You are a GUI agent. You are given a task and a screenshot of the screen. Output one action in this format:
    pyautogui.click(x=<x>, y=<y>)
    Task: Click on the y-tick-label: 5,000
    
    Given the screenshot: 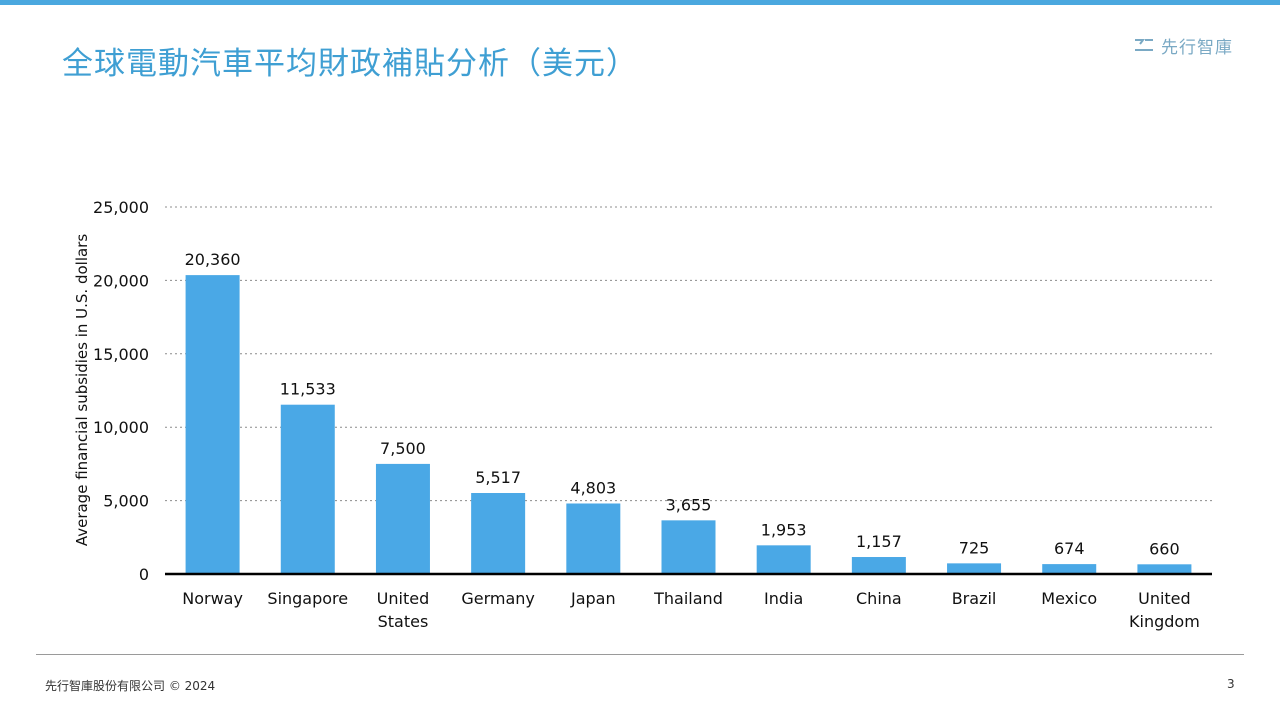 What is the action you would take?
    pyautogui.click(x=126, y=501)
    